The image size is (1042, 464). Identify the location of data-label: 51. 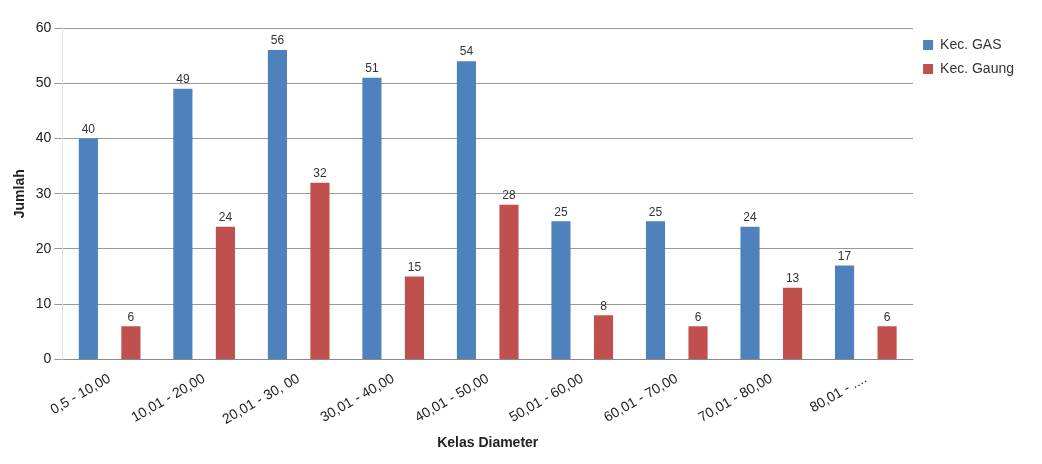
(372, 68).